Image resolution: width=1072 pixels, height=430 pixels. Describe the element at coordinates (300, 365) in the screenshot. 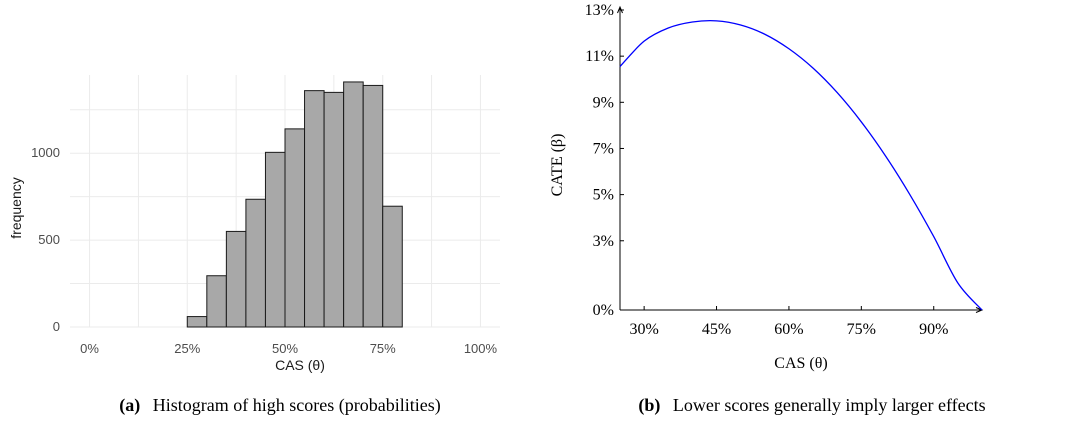

I see `histogram-x-label: CAS (θ)` at that location.